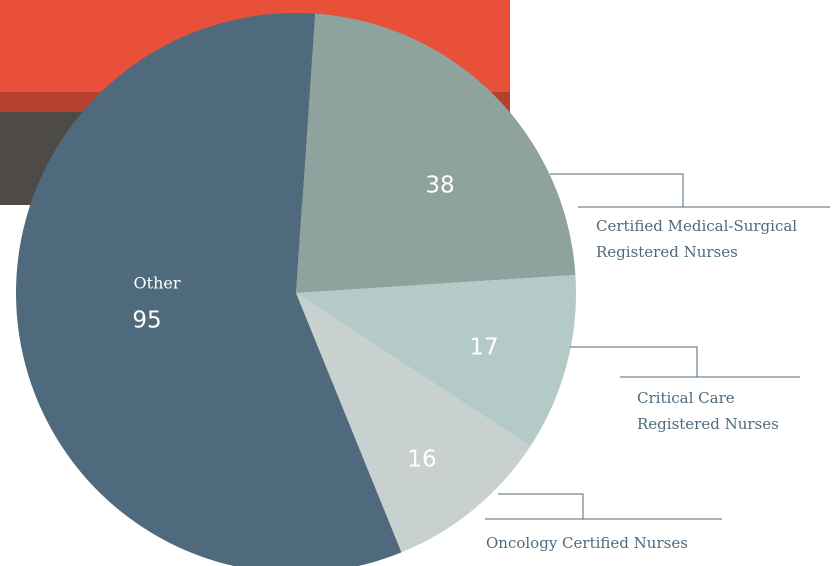  I want to click on value-label: 95, so click(146, 321).